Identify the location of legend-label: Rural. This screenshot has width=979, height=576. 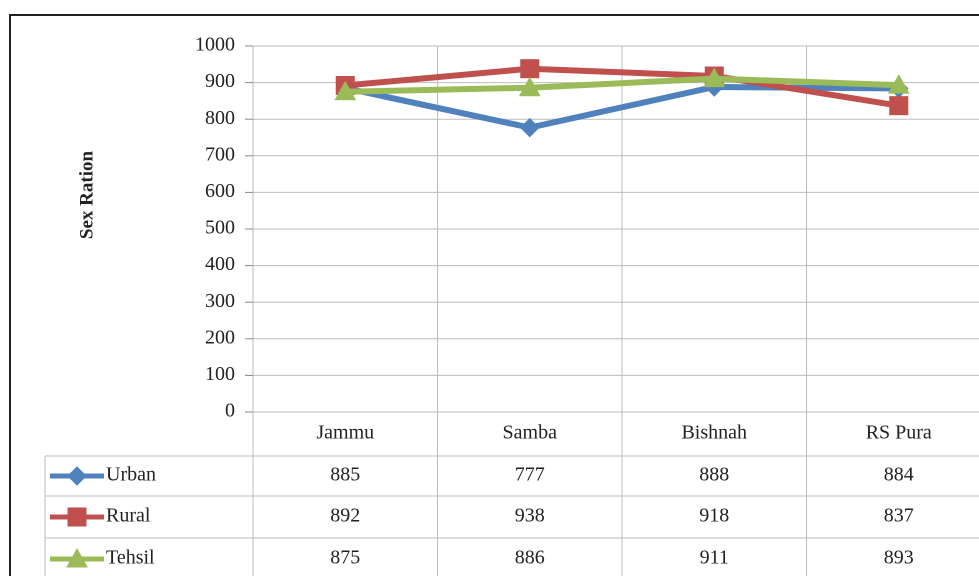
(128, 516).